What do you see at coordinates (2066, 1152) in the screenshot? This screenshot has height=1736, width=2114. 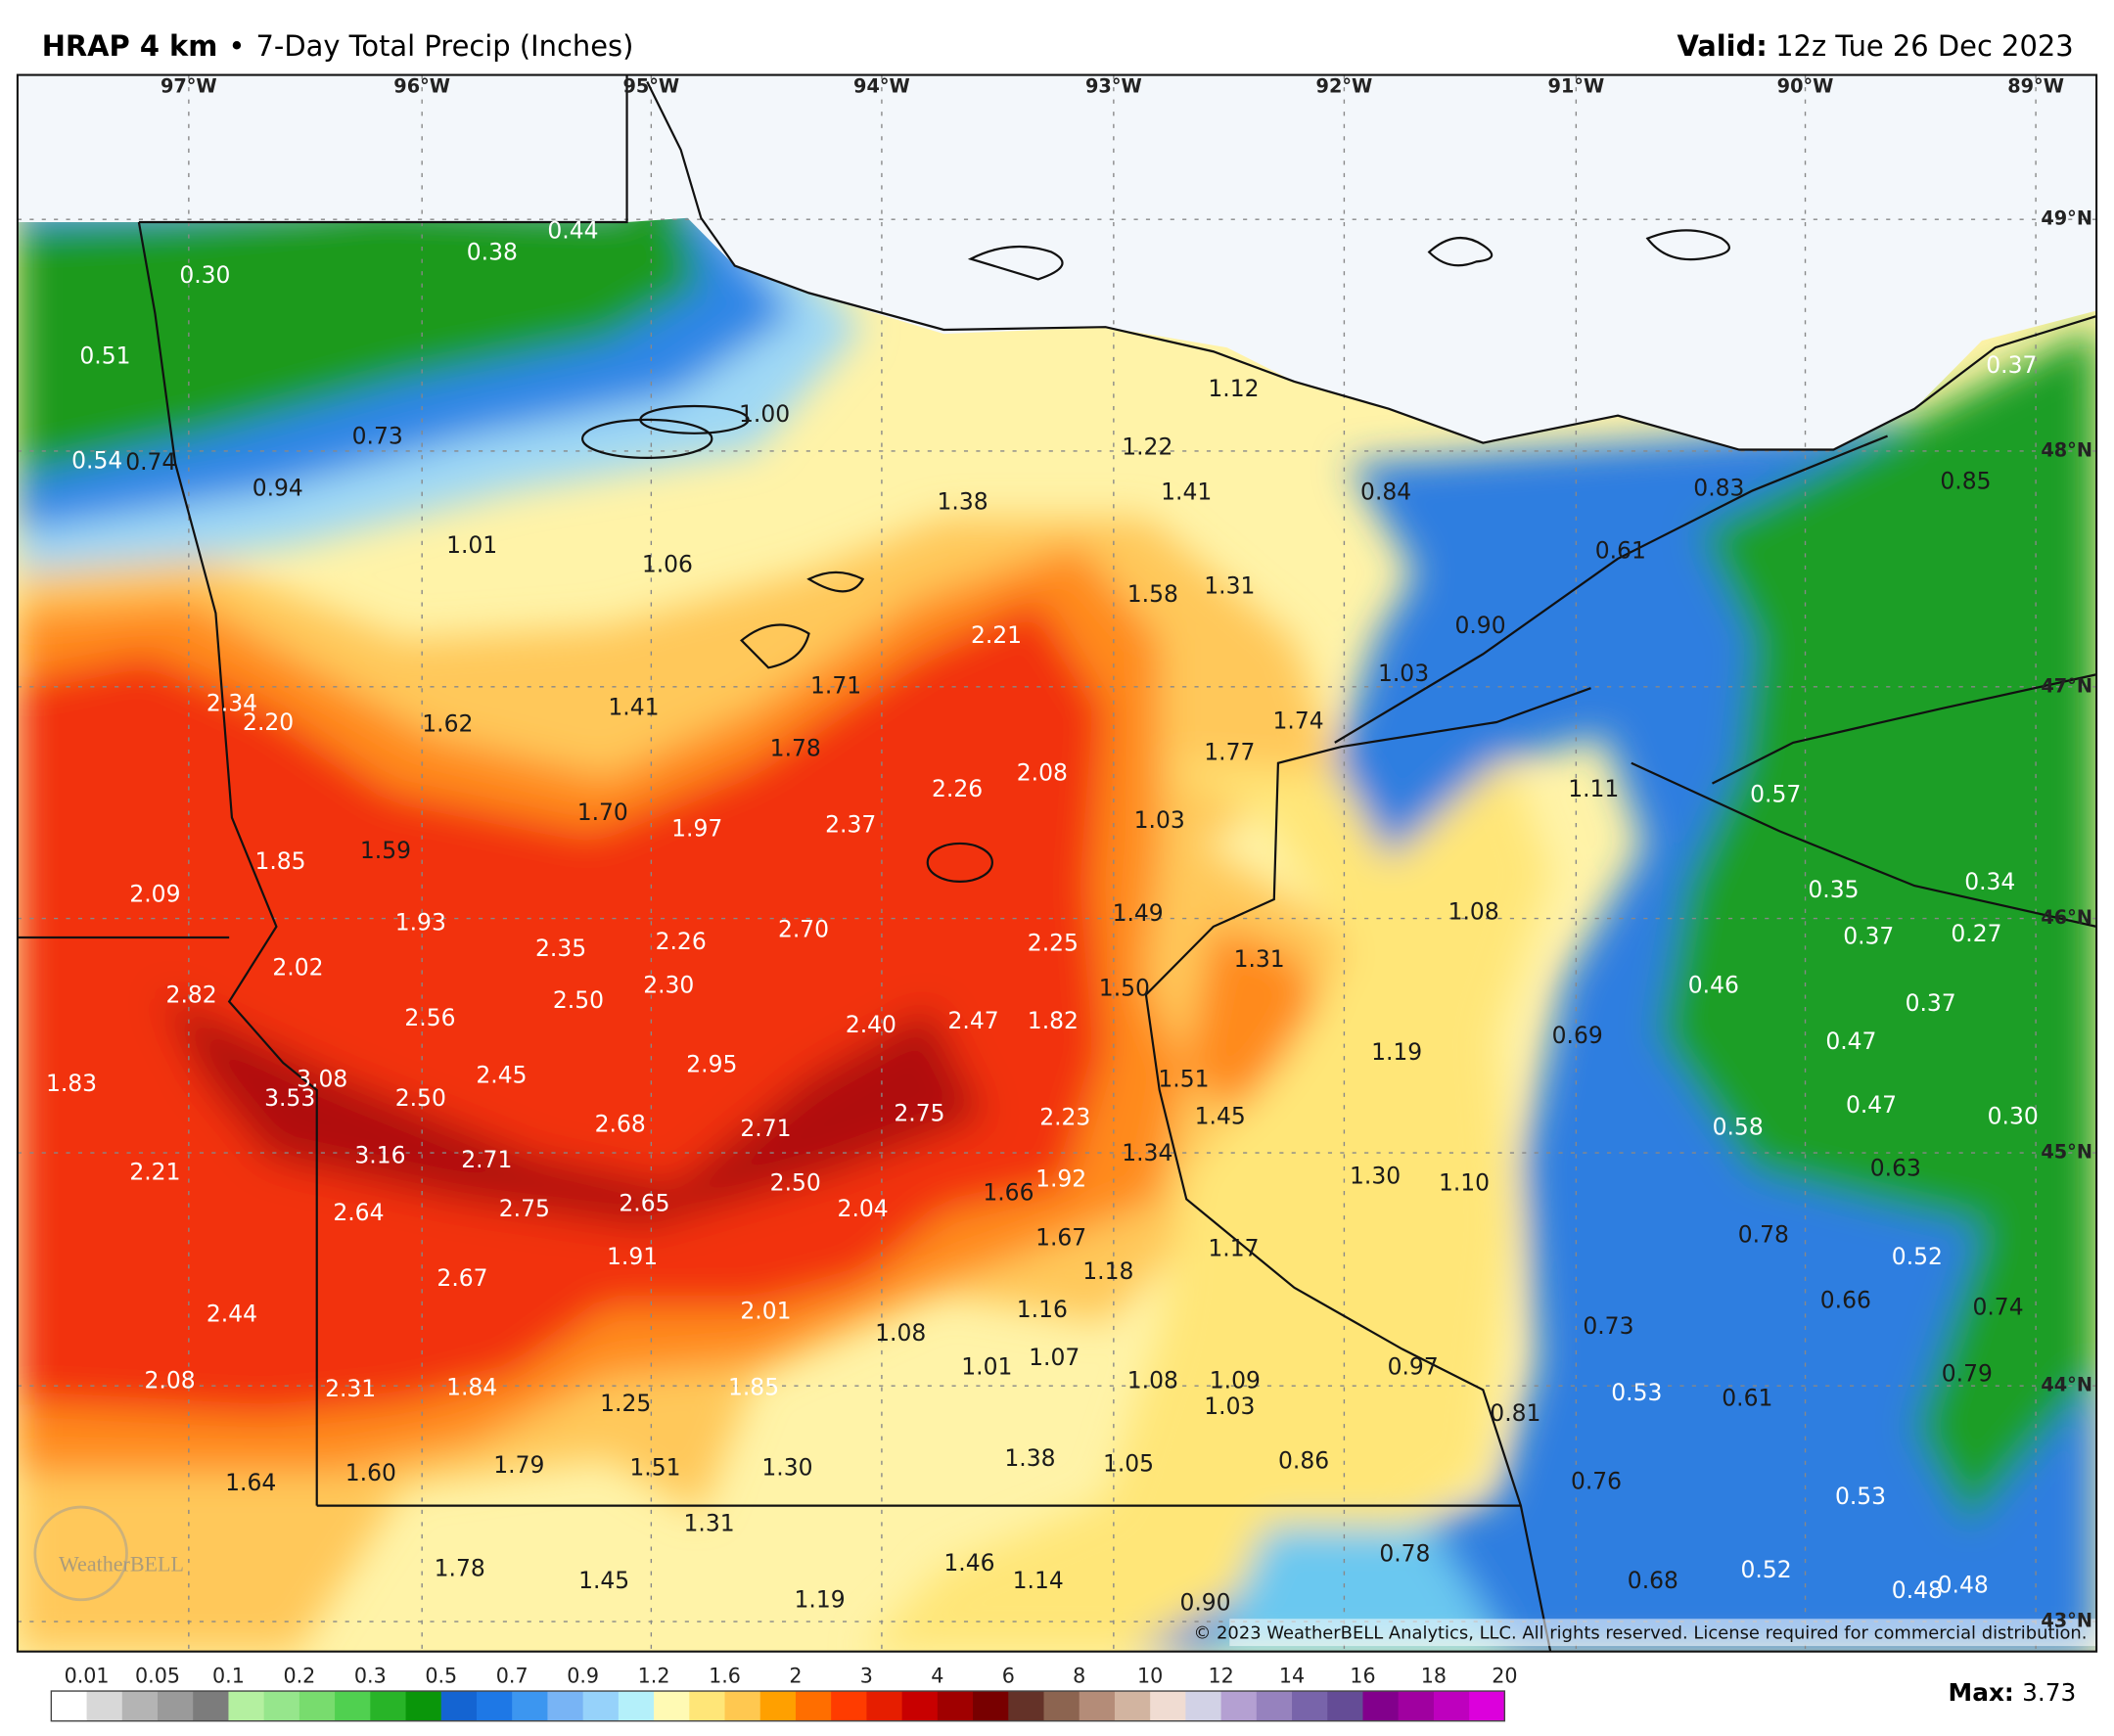 I see `latitude-label: 45°N` at bounding box center [2066, 1152].